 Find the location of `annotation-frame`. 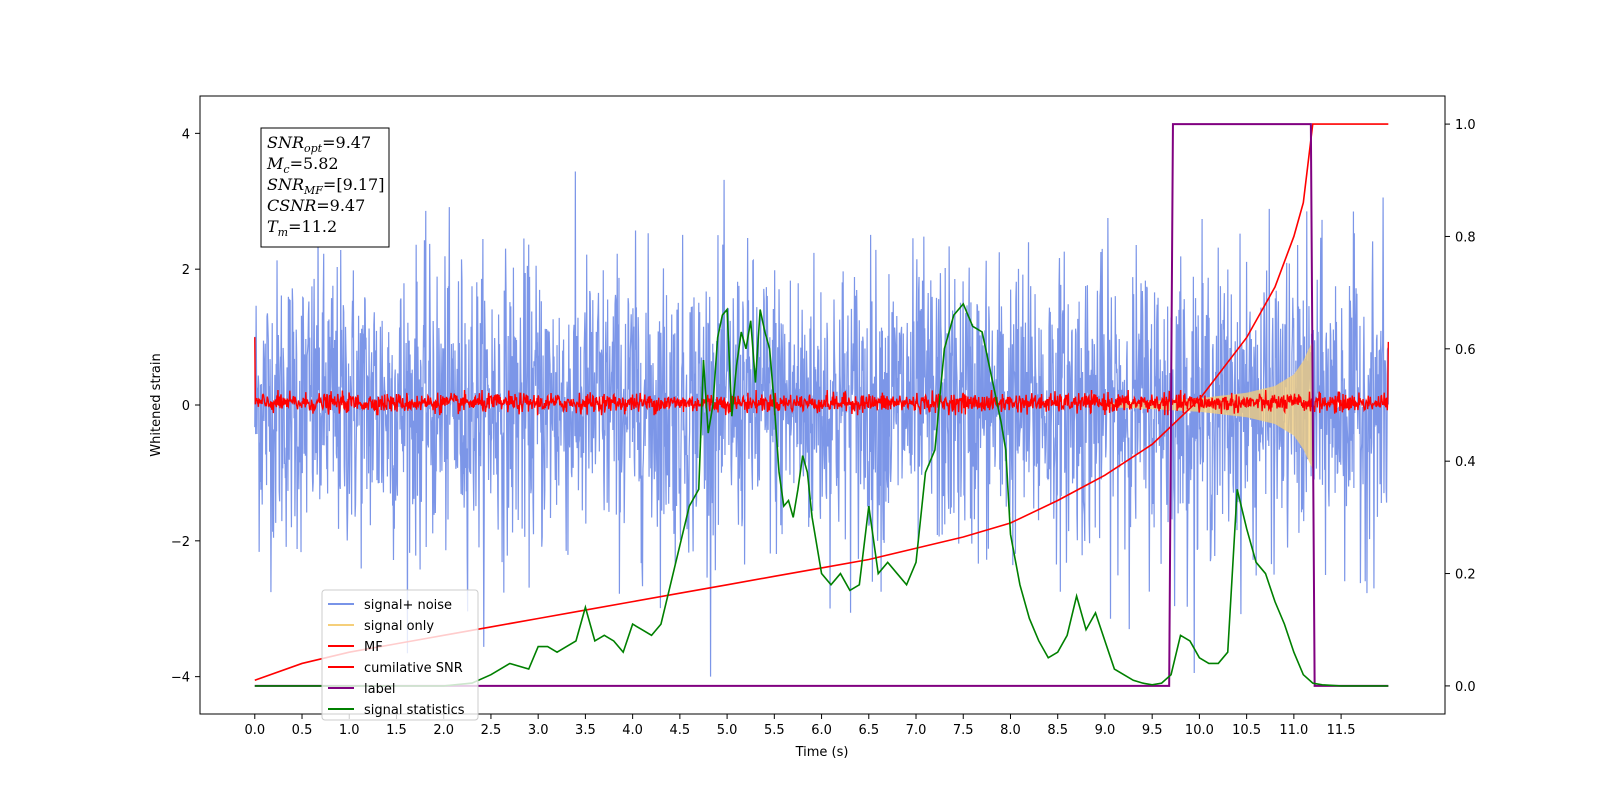

annotation-frame is located at coordinates (325, 187).